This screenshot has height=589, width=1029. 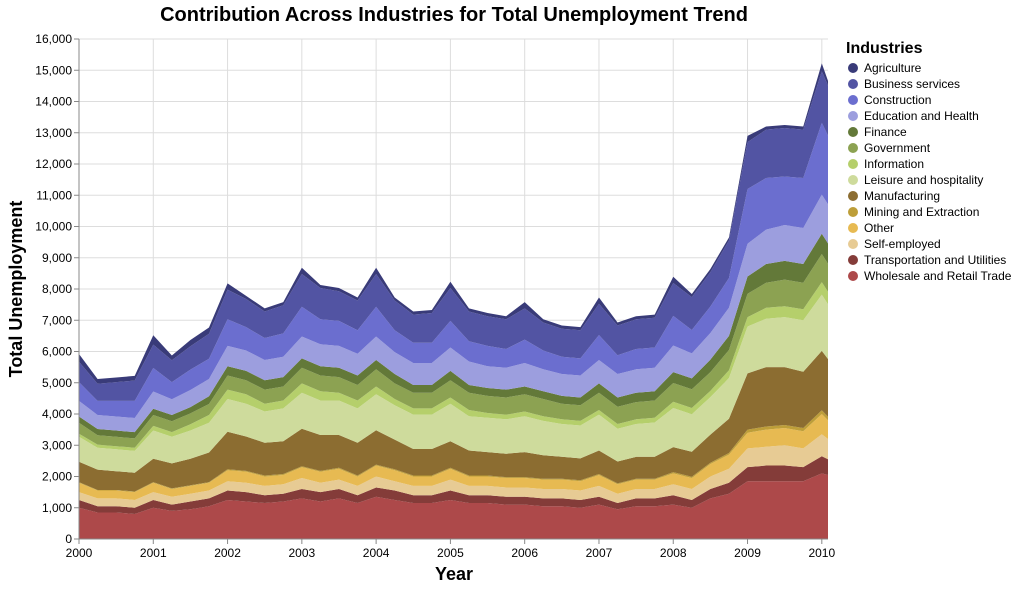 What do you see at coordinates (68, 539) in the screenshot?
I see `y-tick-label: 0` at bounding box center [68, 539].